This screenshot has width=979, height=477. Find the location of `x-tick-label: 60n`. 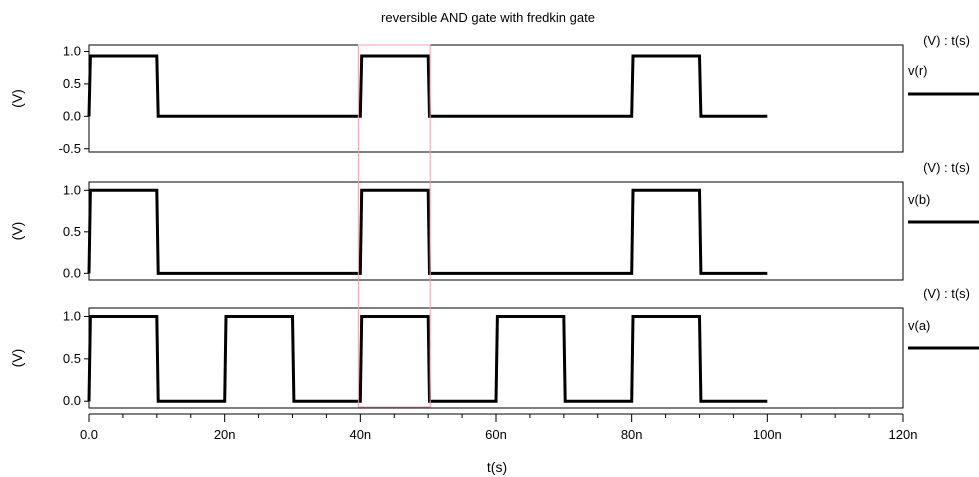

x-tick-label: 60n is located at coordinates (496, 434).